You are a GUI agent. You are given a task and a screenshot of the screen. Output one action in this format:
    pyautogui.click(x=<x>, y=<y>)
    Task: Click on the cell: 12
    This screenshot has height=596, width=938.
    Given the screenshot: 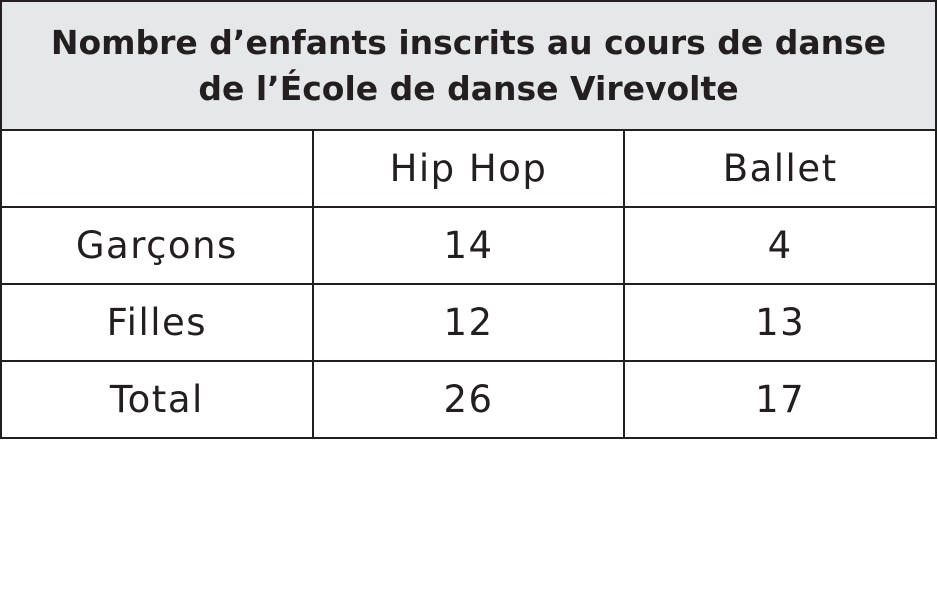 What is the action you would take?
    pyautogui.click(x=468, y=322)
    